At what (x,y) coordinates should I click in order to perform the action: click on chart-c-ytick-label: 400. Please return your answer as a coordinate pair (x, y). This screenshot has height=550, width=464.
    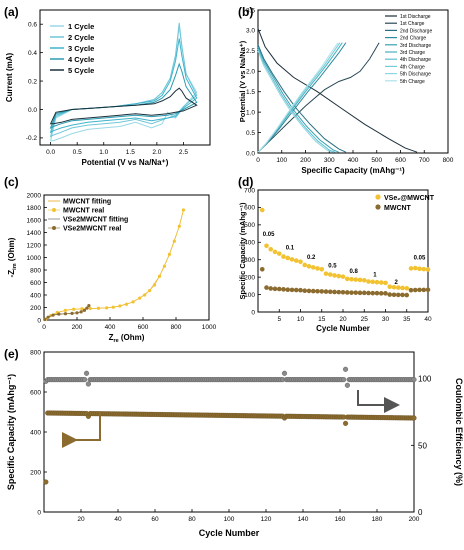
    Looking at the image, I should click on (35, 295).